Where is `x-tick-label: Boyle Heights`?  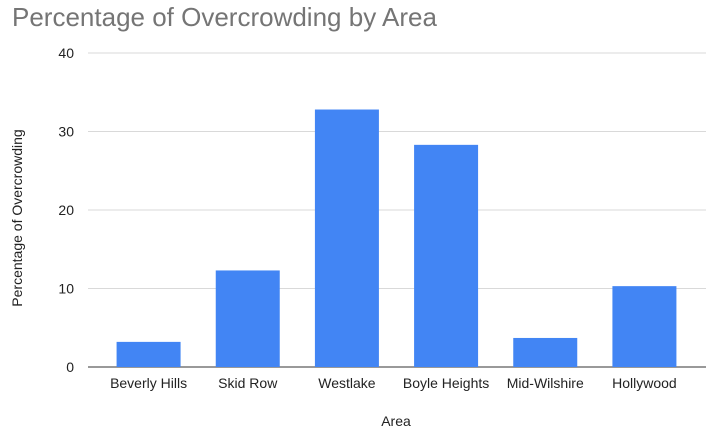 x-tick-label: Boyle Heights is located at coordinates (446, 383).